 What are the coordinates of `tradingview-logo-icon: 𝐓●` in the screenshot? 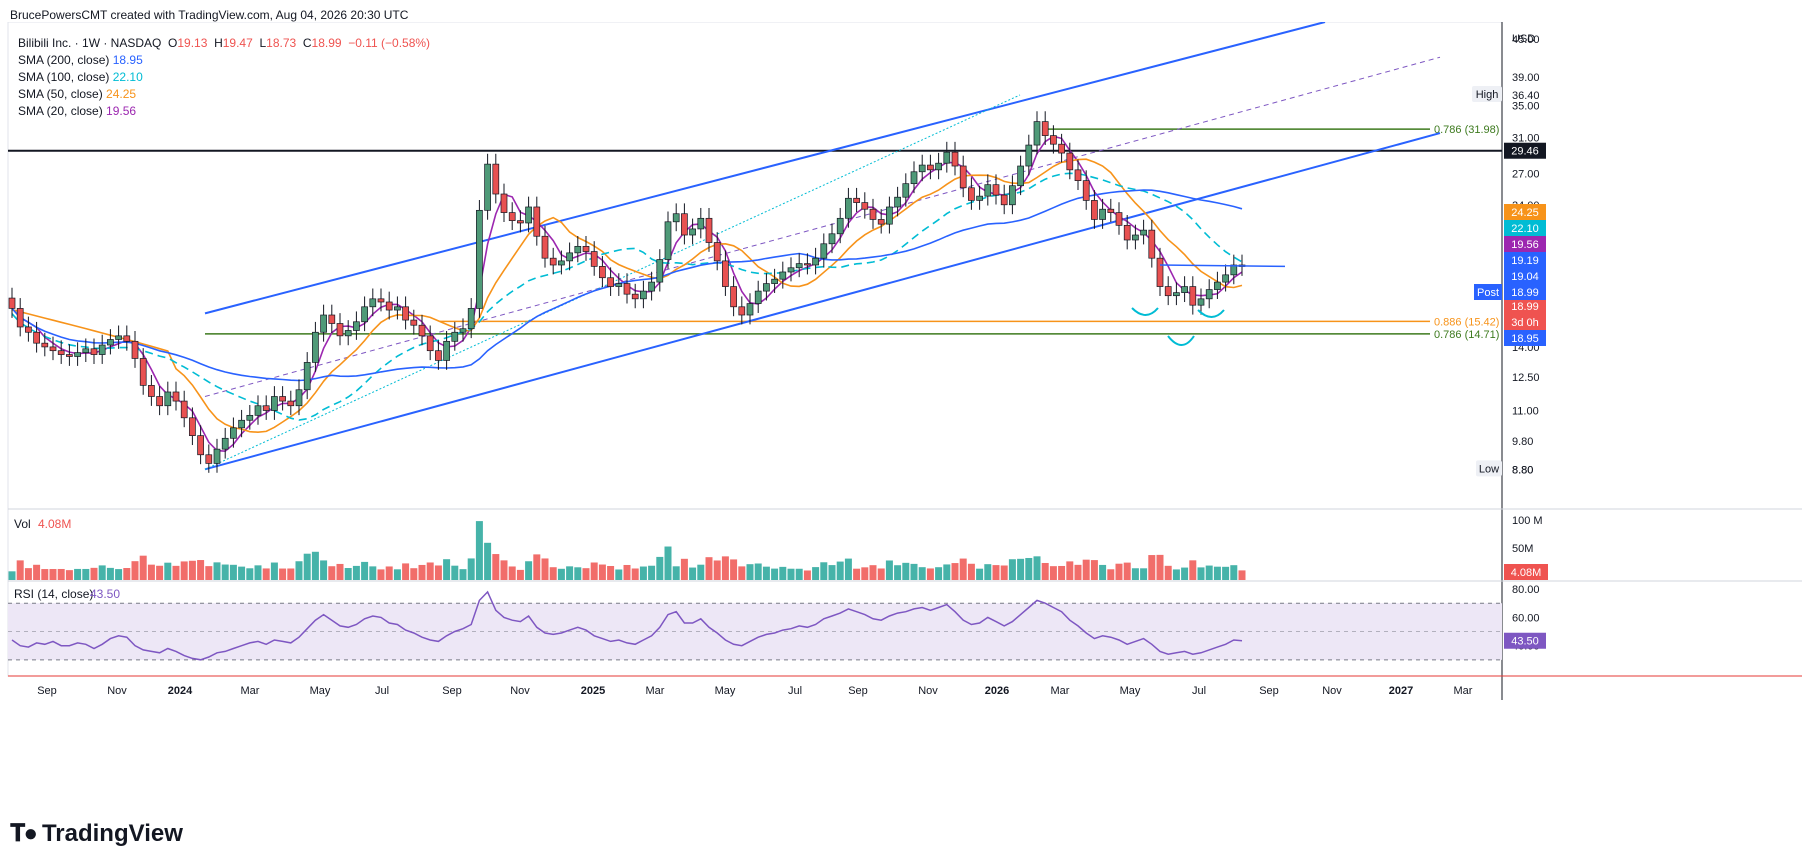 It's located at (24, 833).